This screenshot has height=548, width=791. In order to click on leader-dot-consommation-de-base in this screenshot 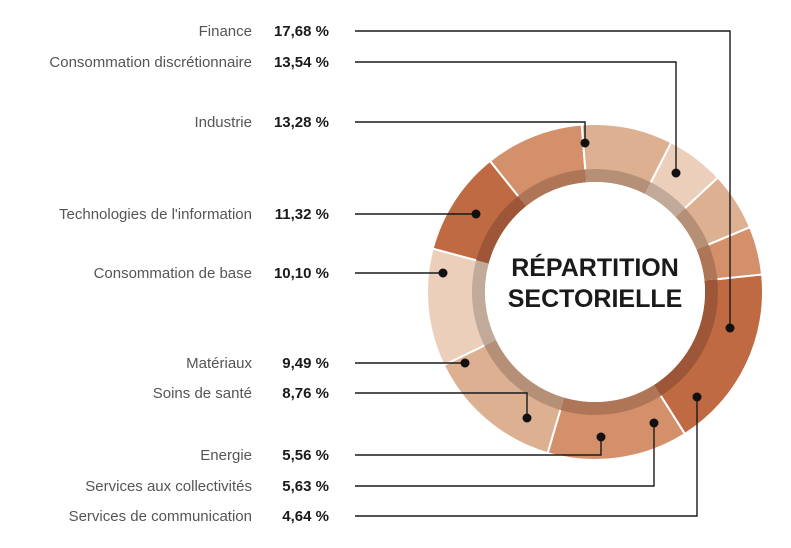, I will do `click(443, 273)`.